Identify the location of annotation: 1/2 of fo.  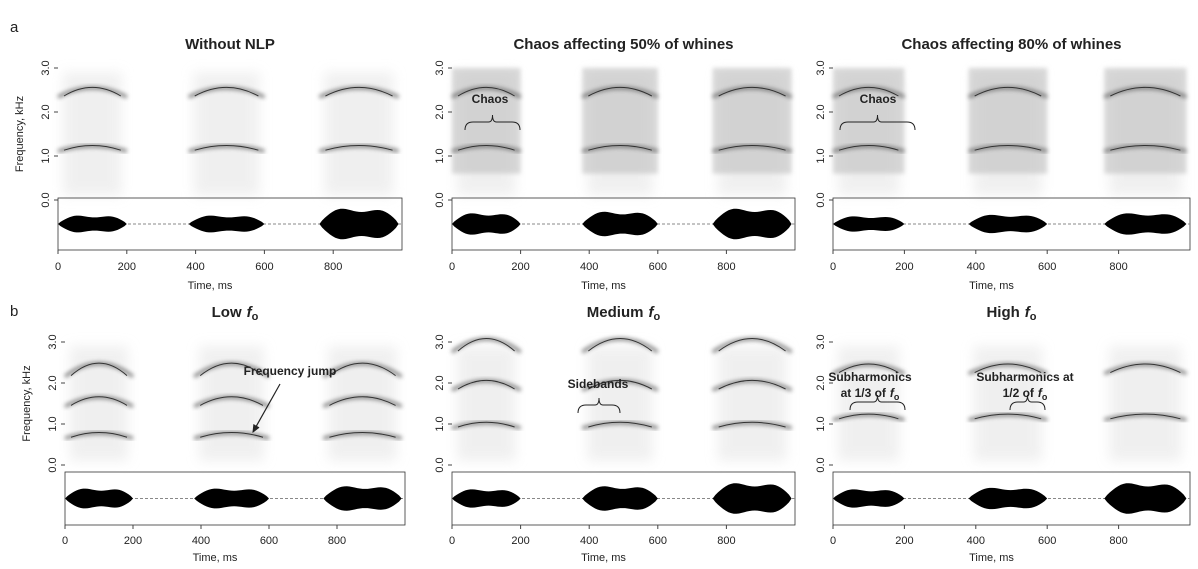
(1025, 394).